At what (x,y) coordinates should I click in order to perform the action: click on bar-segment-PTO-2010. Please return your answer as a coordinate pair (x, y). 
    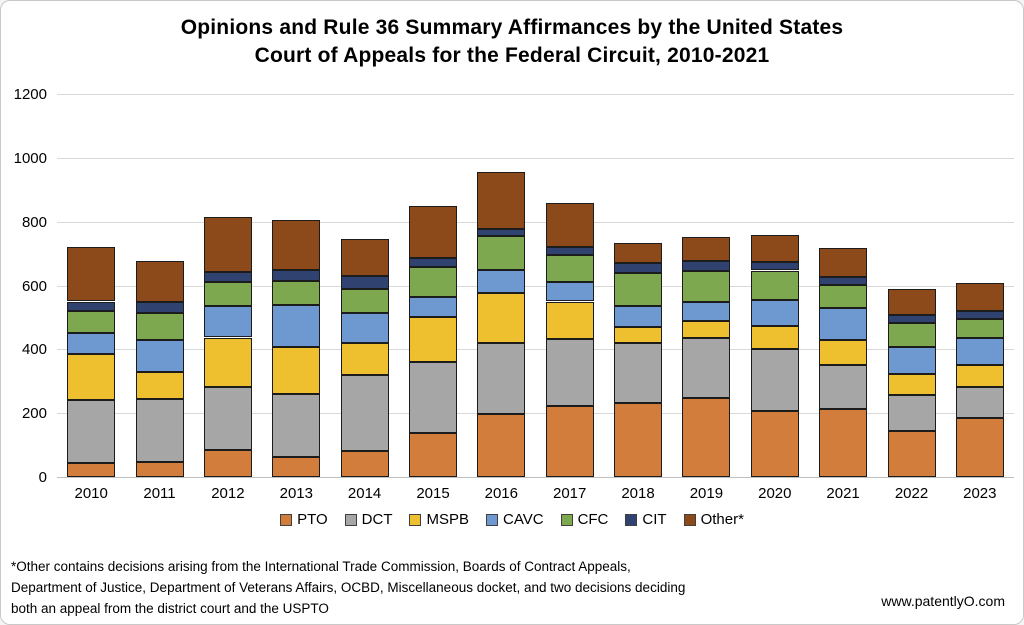
    Looking at the image, I should click on (91, 470).